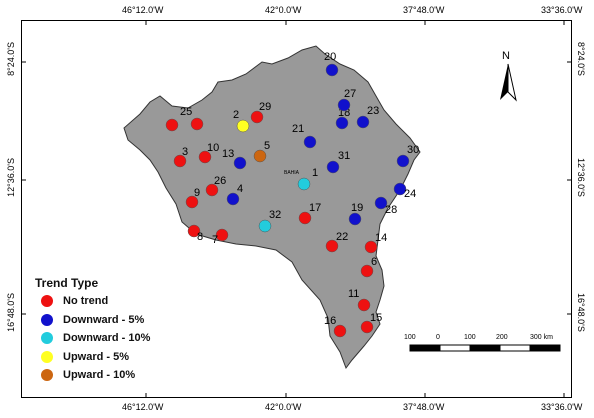  What do you see at coordinates (438, 337) in the screenshot?
I see `scale-label: 0` at bounding box center [438, 337].